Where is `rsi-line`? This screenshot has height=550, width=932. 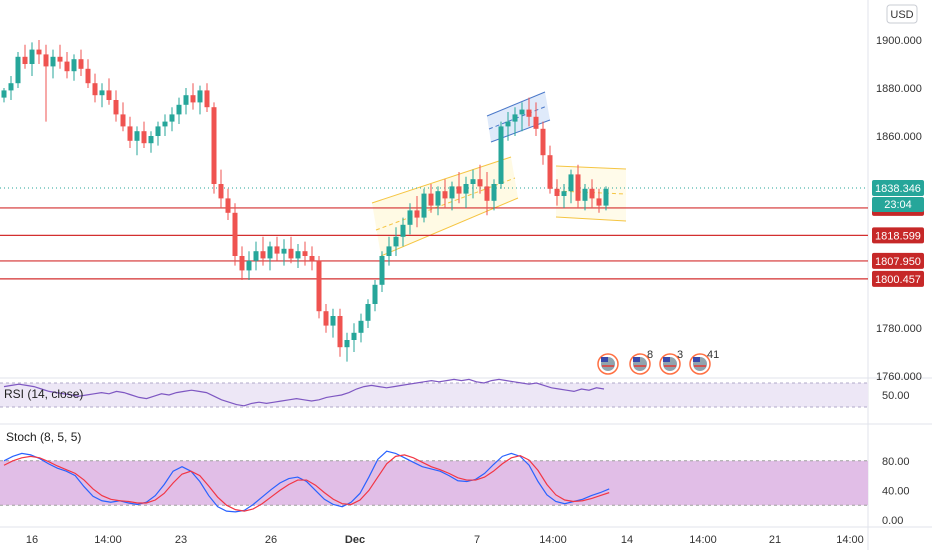
rsi-line is located at coordinates (304, 392).